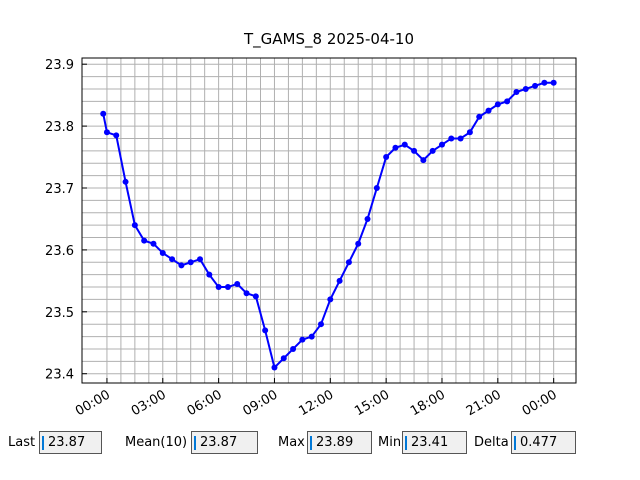 The height and width of the screenshot is (480, 640). Describe the element at coordinates (491, 442) in the screenshot. I see `stat-label: Delta` at that location.